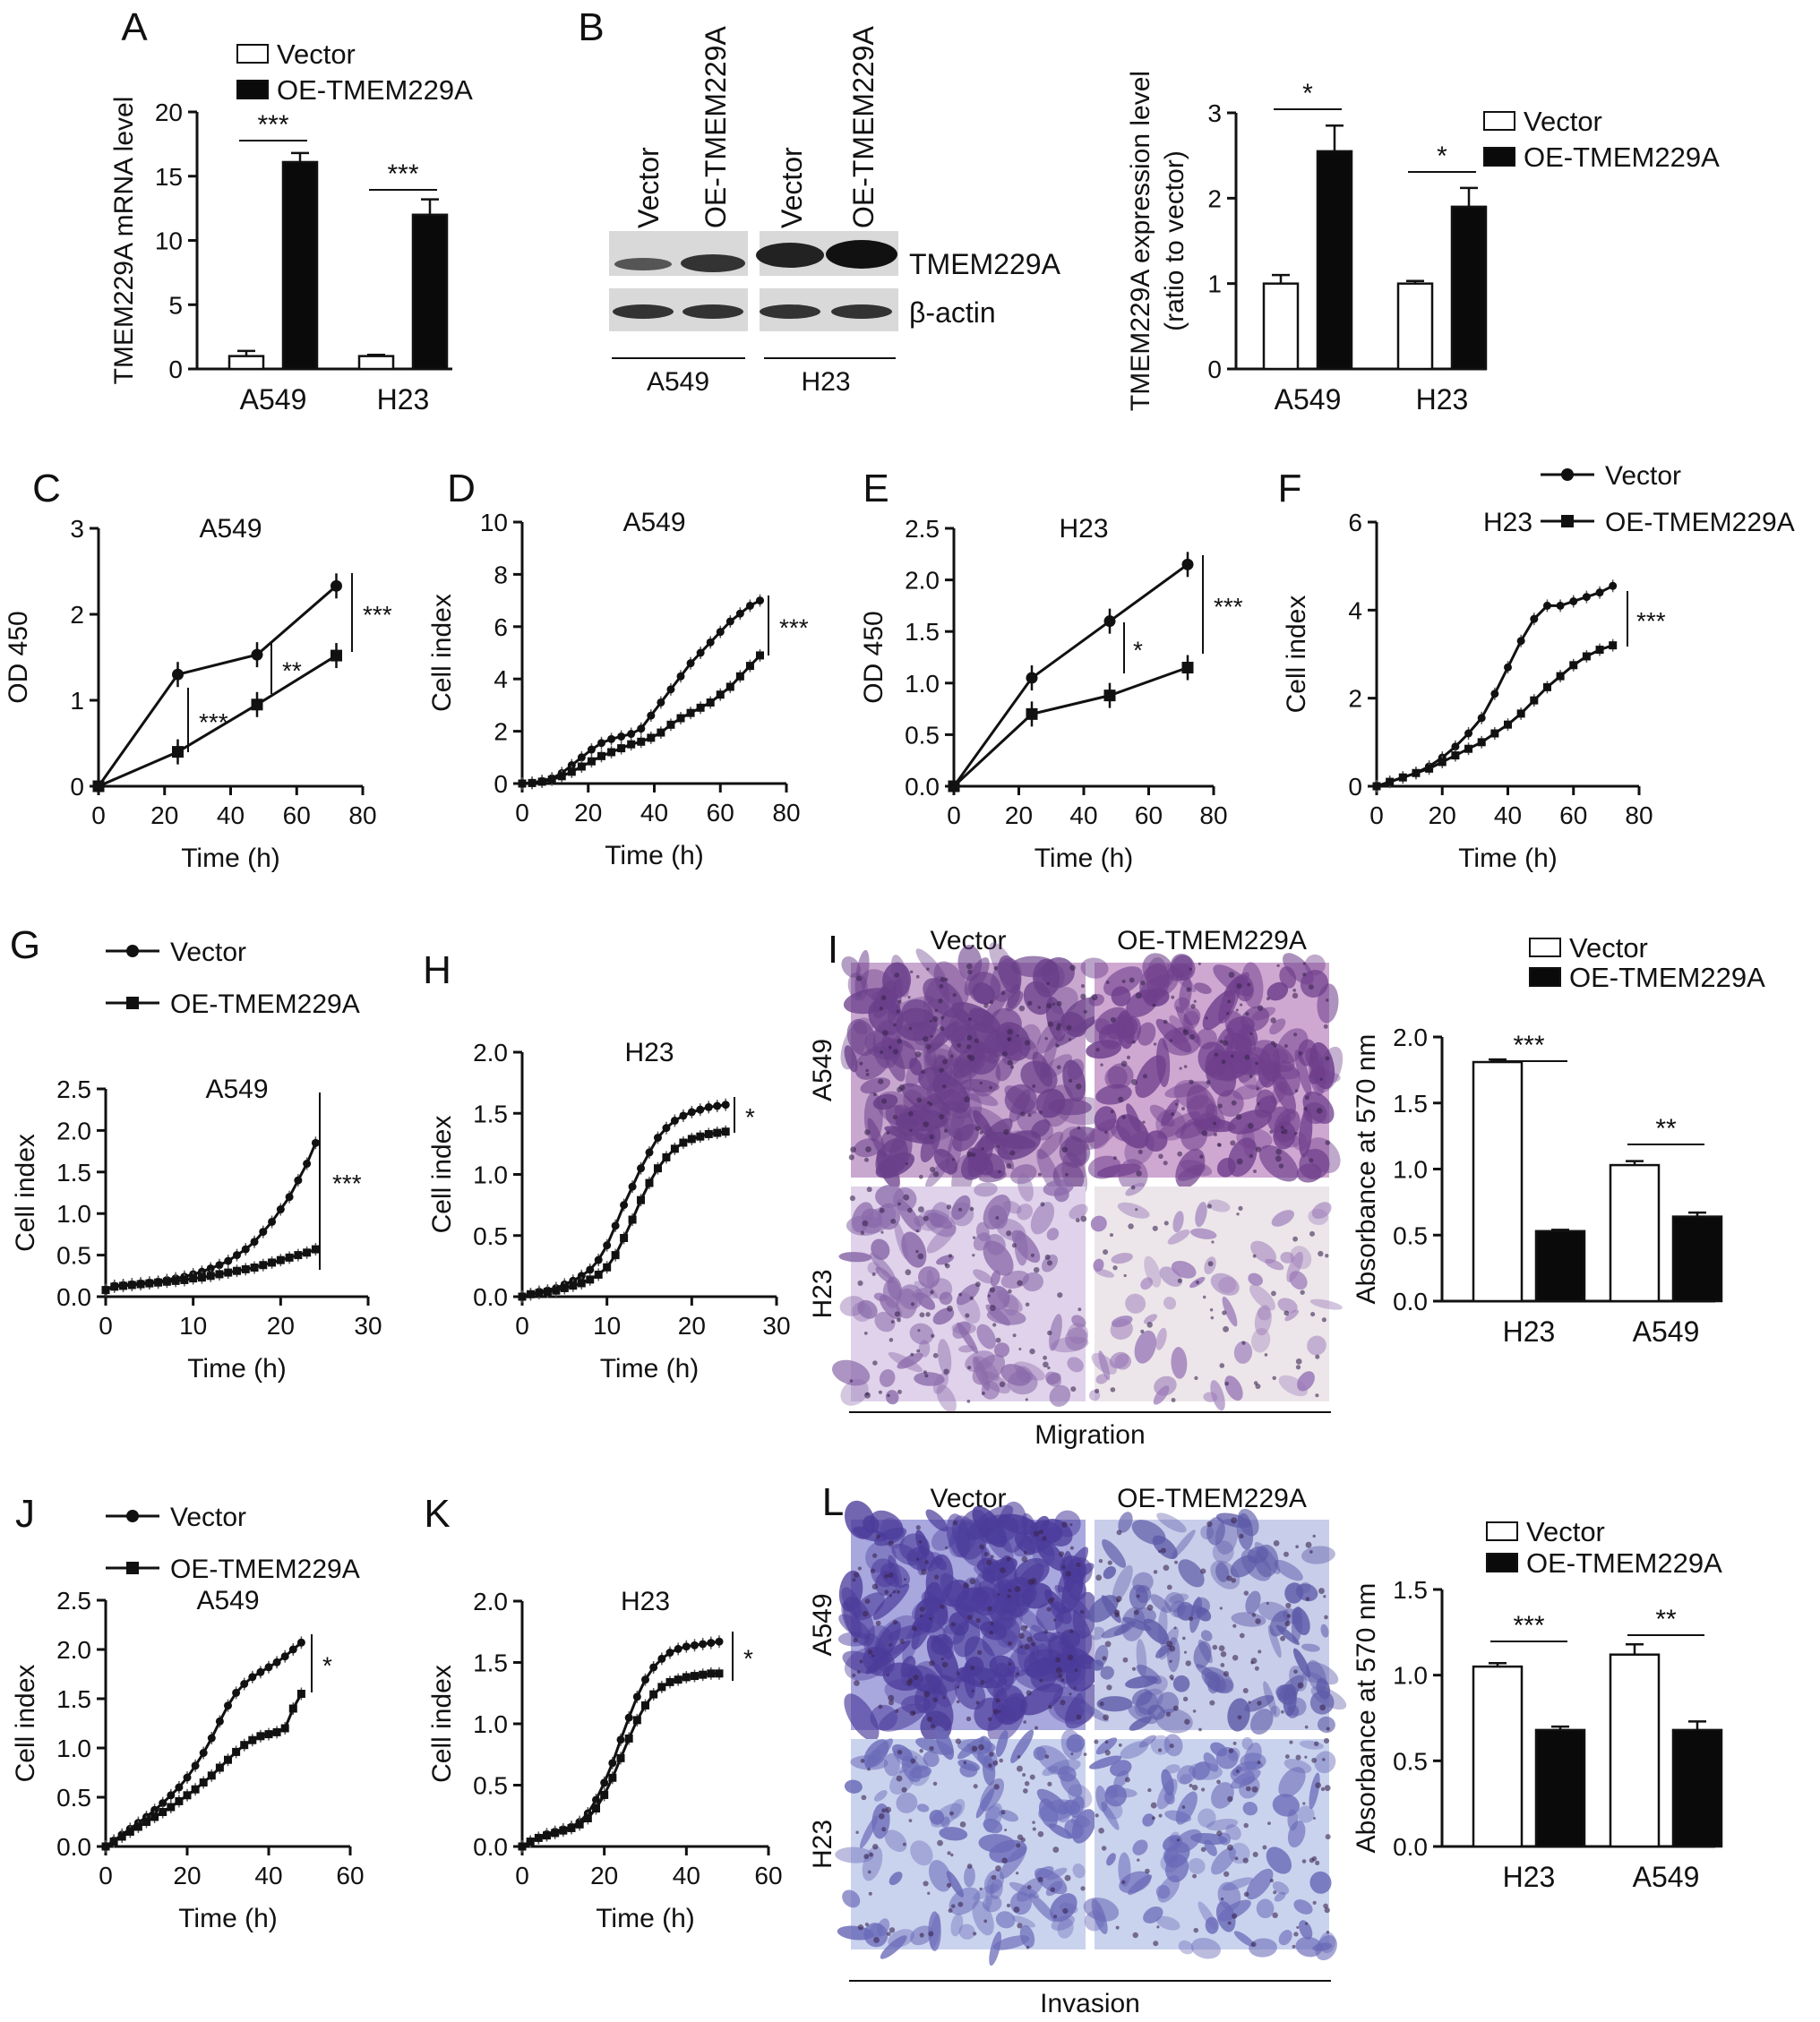  I want to click on y-tick-label: 4, so click(501, 679).